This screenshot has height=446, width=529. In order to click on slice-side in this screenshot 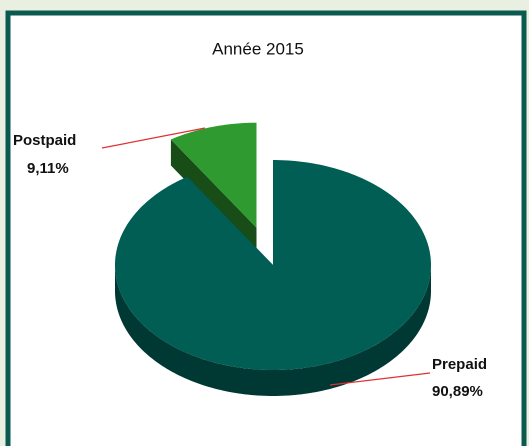, I will do `click(213, 196)`.